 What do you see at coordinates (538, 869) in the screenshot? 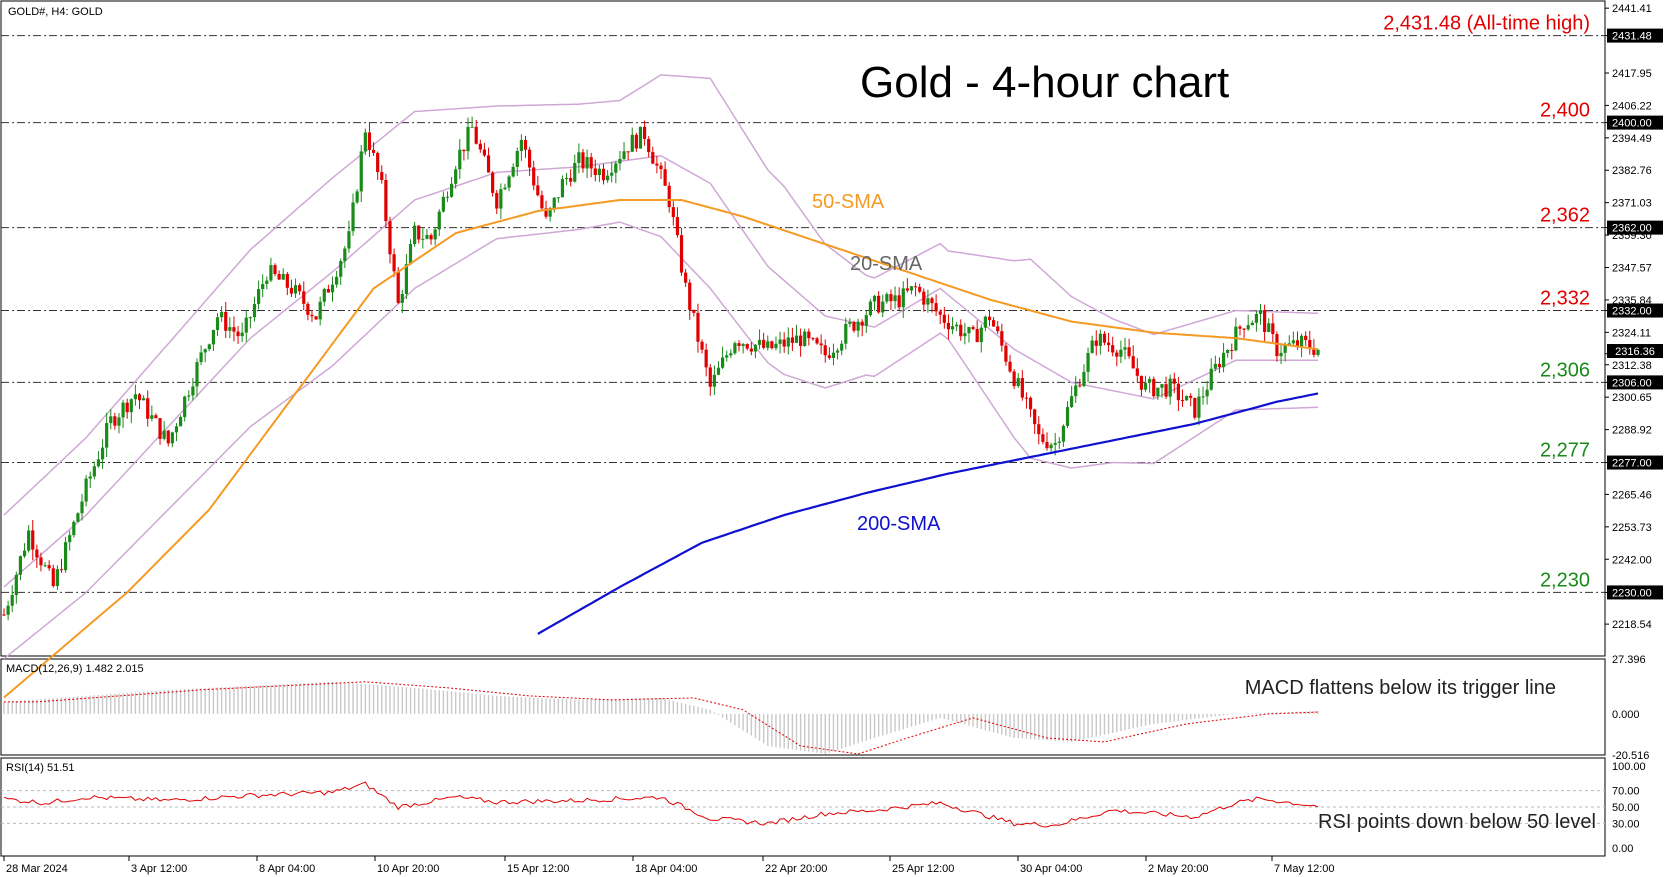
I see `time-tick-label: 15 Apr 12:00` at bounding box center [538, 869].